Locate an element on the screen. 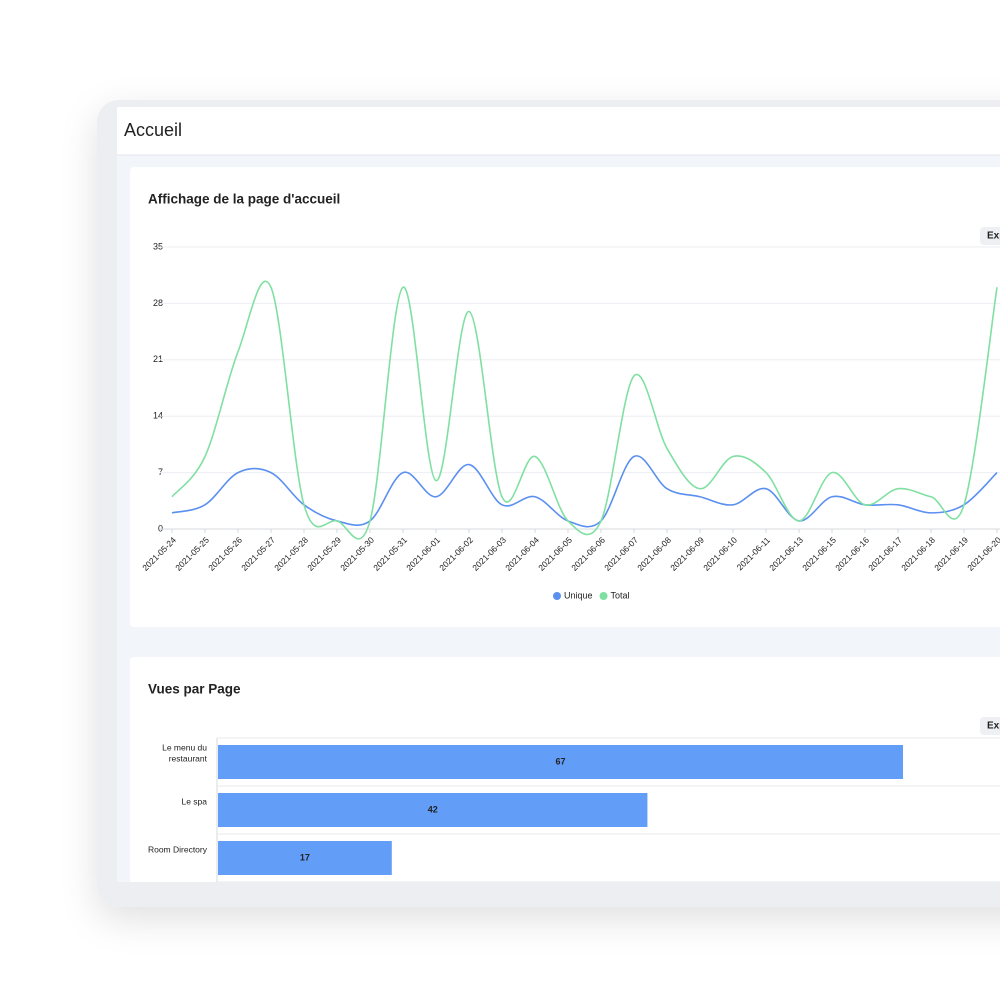  category-label: Room Directory is located at coordinates (178, 849).